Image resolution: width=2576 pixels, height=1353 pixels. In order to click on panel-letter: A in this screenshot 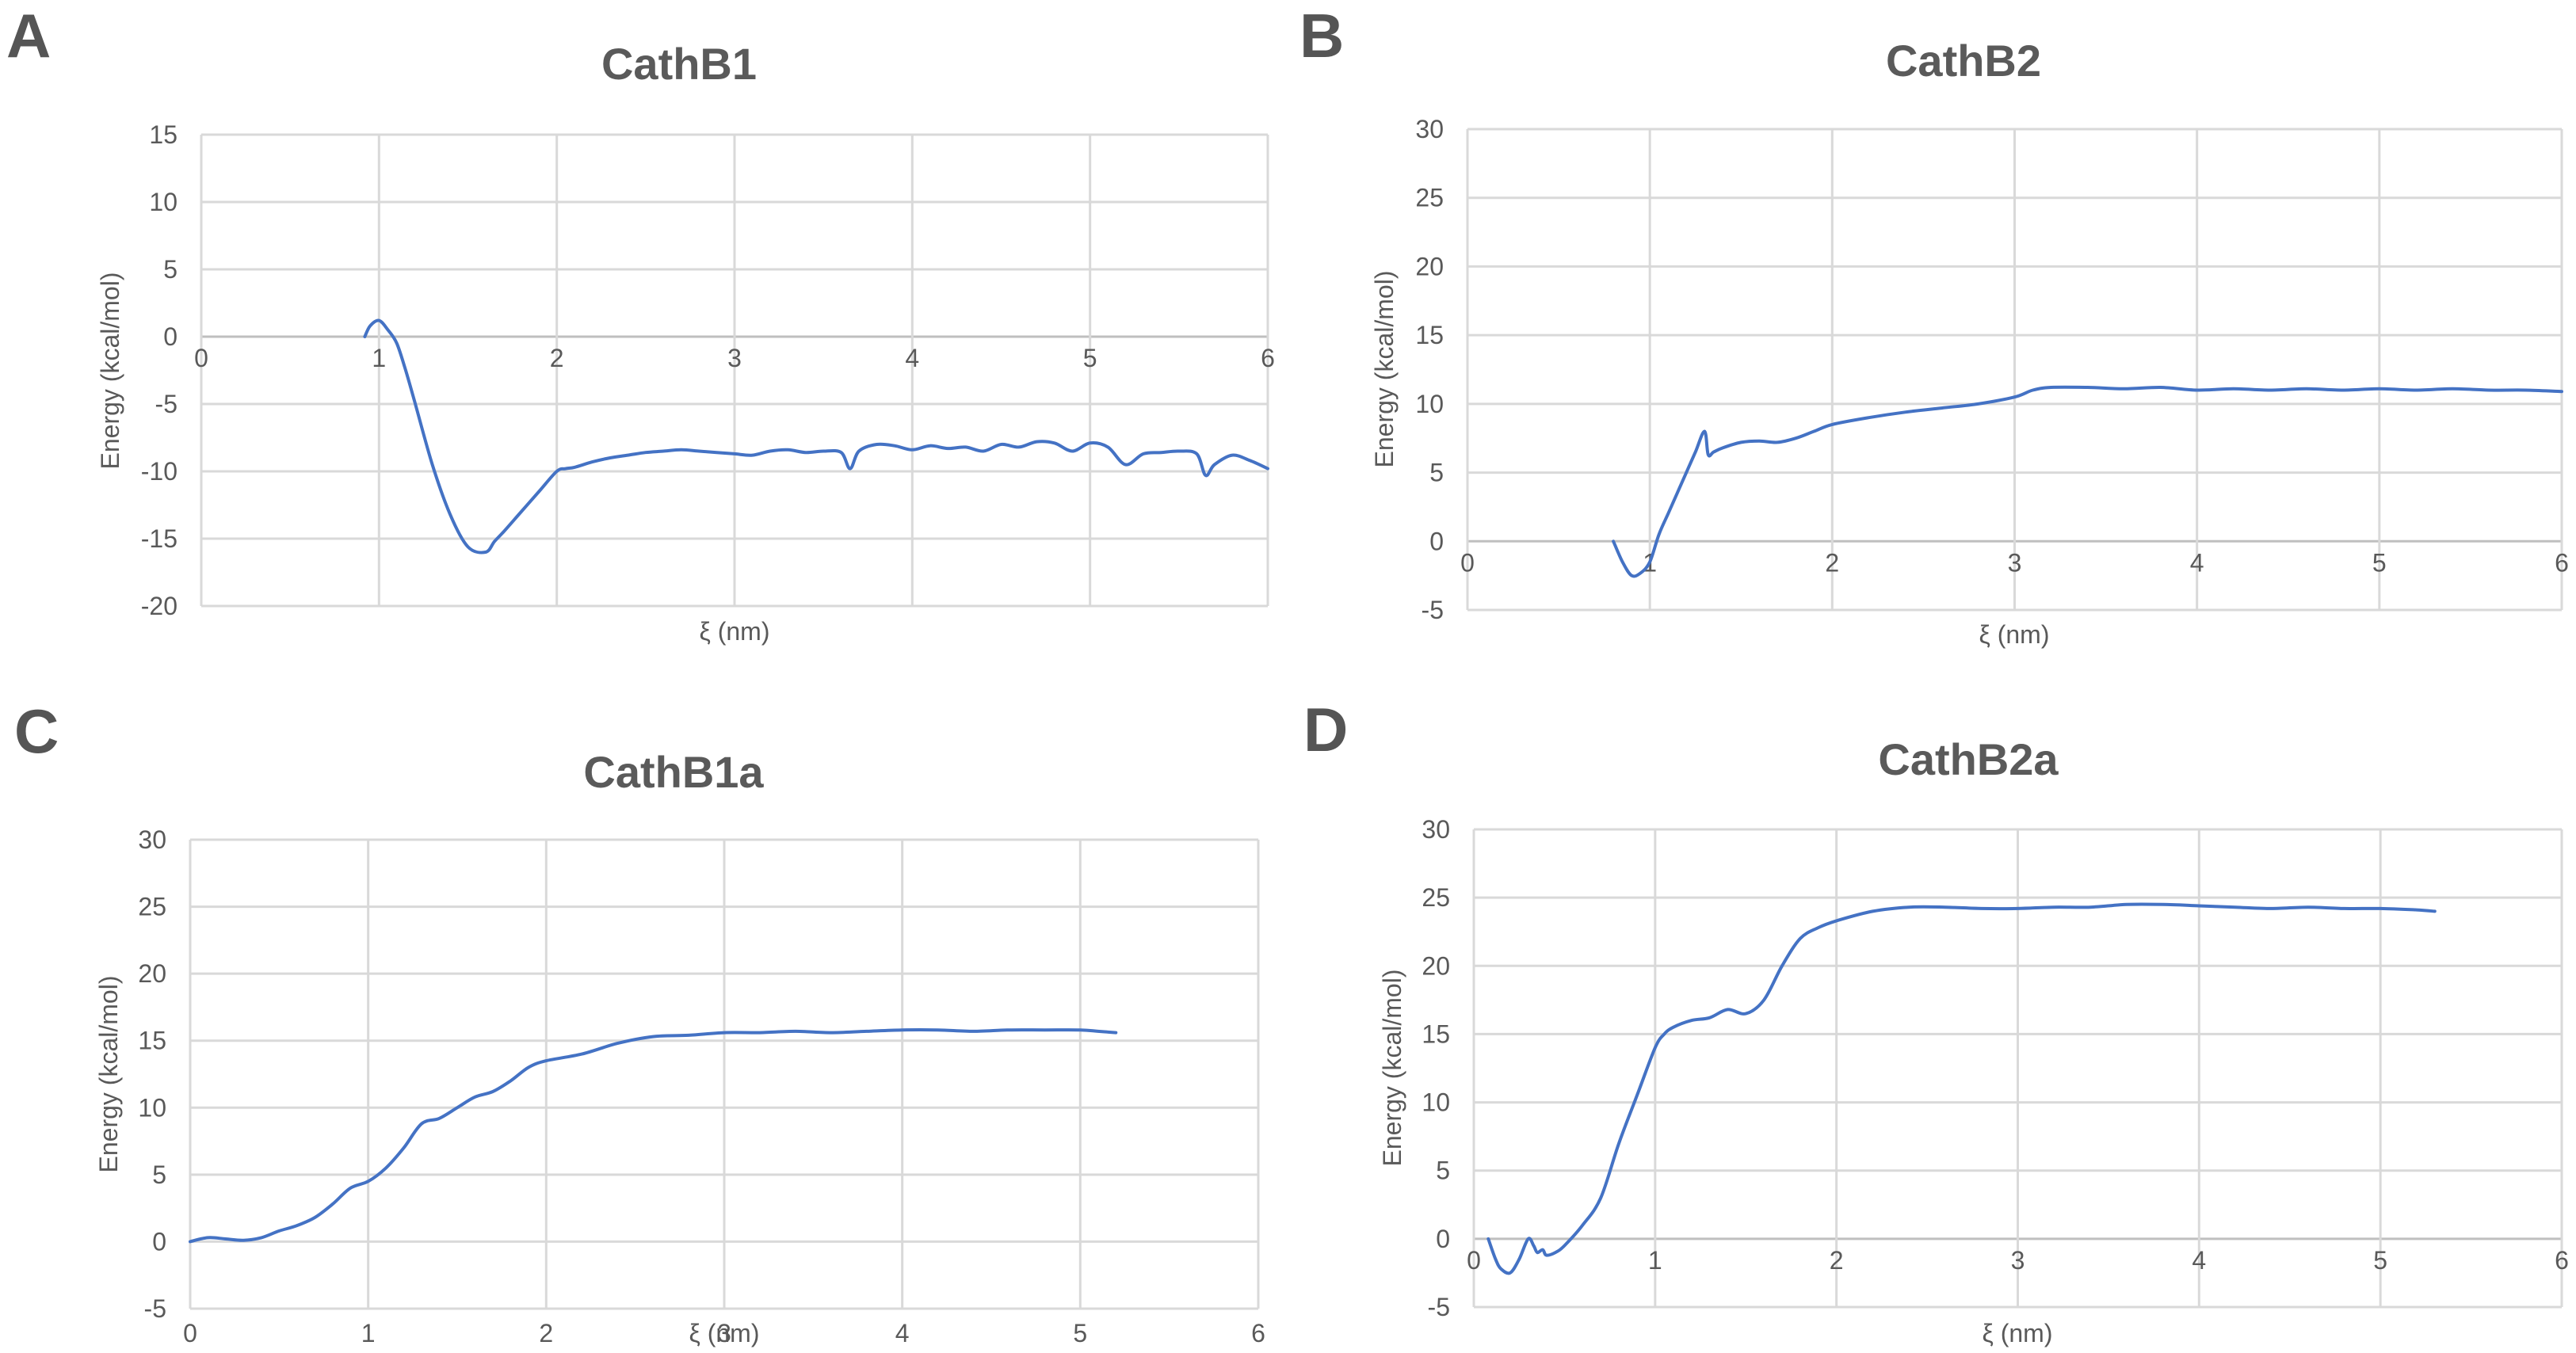, I will do `click(28, 36)`.